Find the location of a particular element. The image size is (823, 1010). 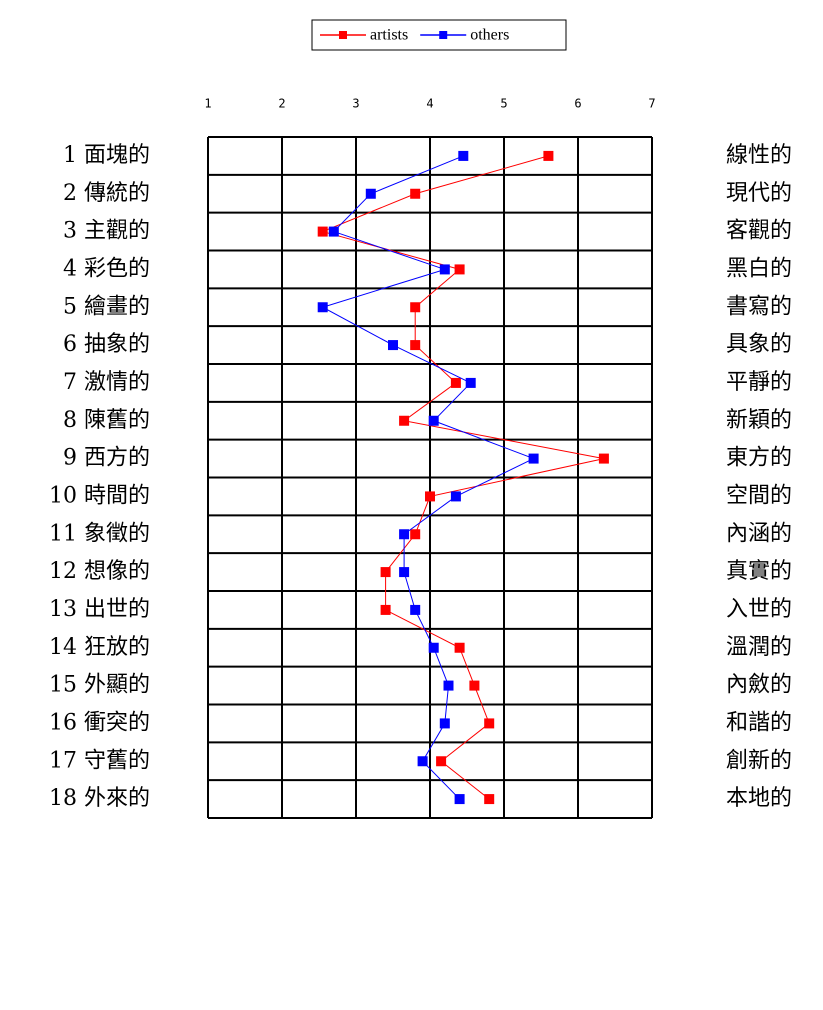

right-label: 線性的 is located at coordinates (759, 155).